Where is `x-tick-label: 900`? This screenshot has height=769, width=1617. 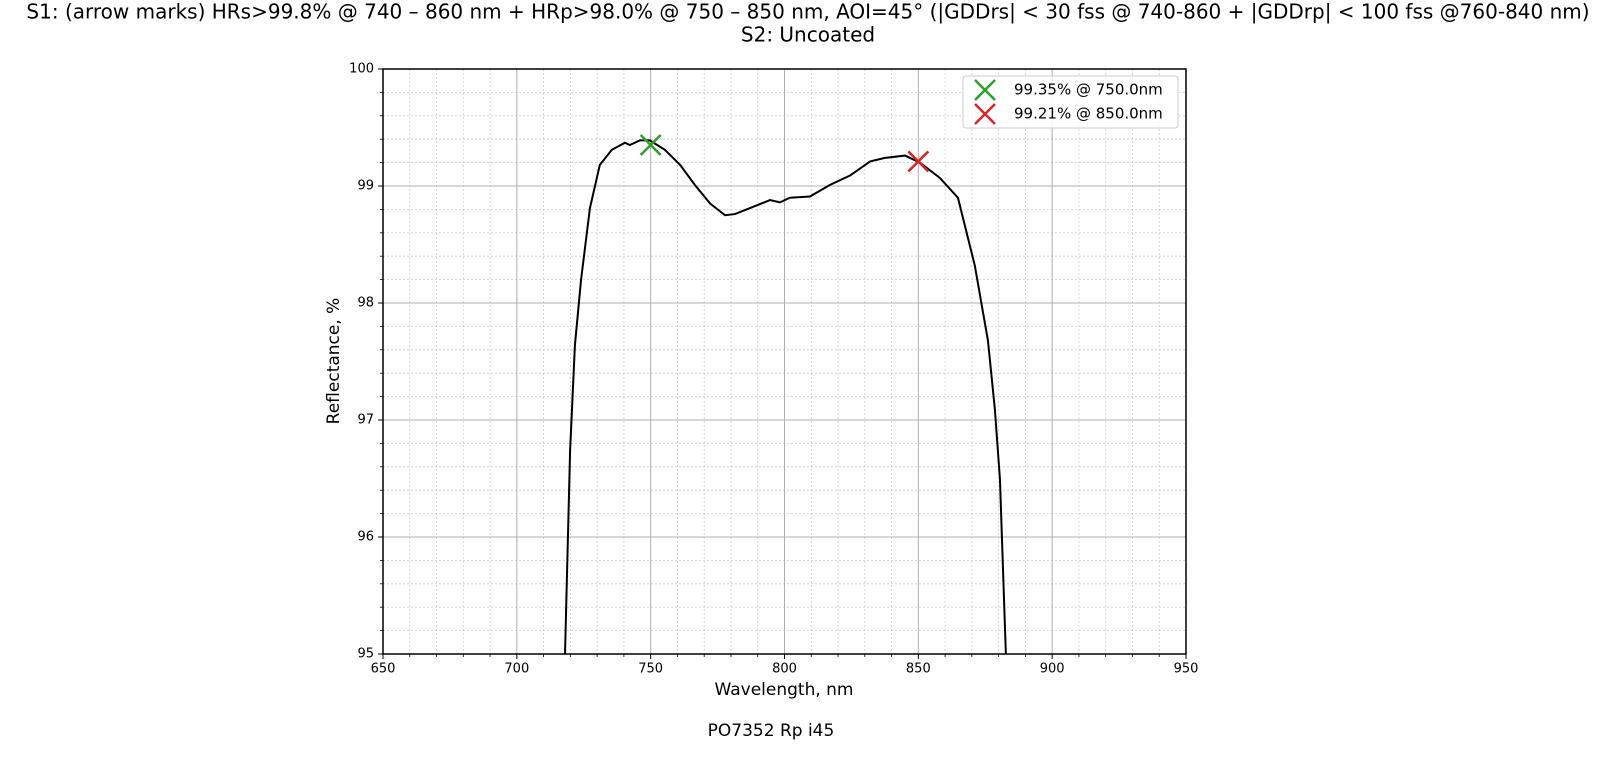
x-tick-label: 900 is located at coordinates (1052, 669).